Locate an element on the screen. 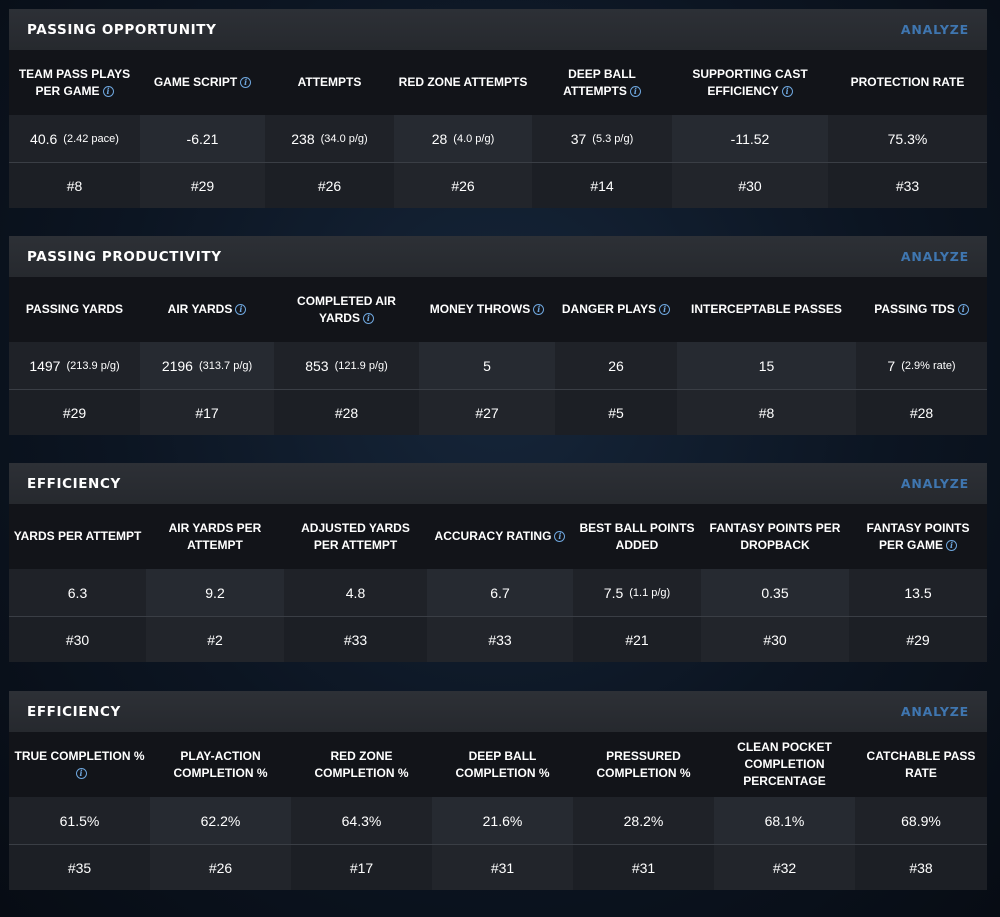  column-header-label: PROTECTION RATE is located at coordinates (907, 82).